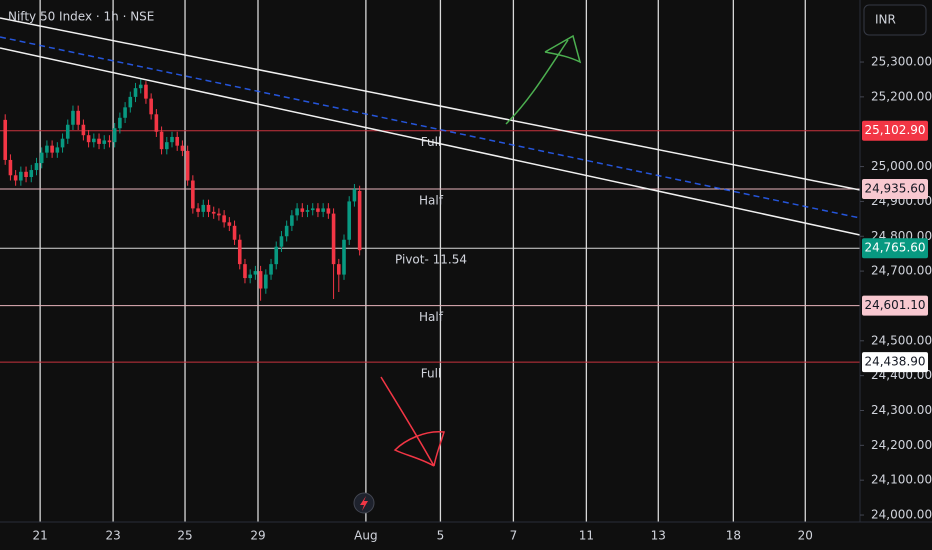 Image resolution: width=932 pixels, height=550 pixels. What do you see at coordinates (901, 515) in the screenshot?
I see `y-tick-label: 24,000.00` at bounding box center [901, 515].